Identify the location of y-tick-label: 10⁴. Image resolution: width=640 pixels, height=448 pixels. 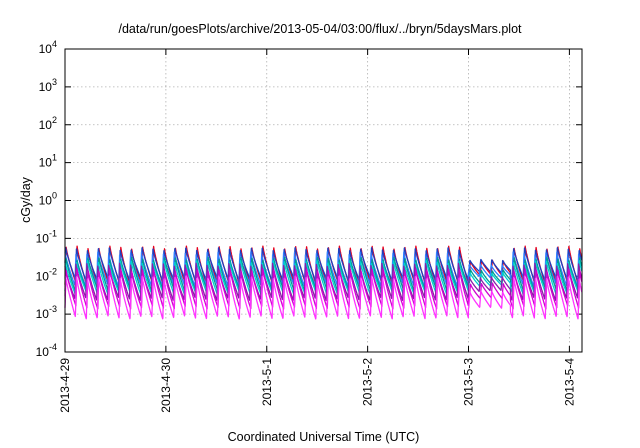
(48, 47).